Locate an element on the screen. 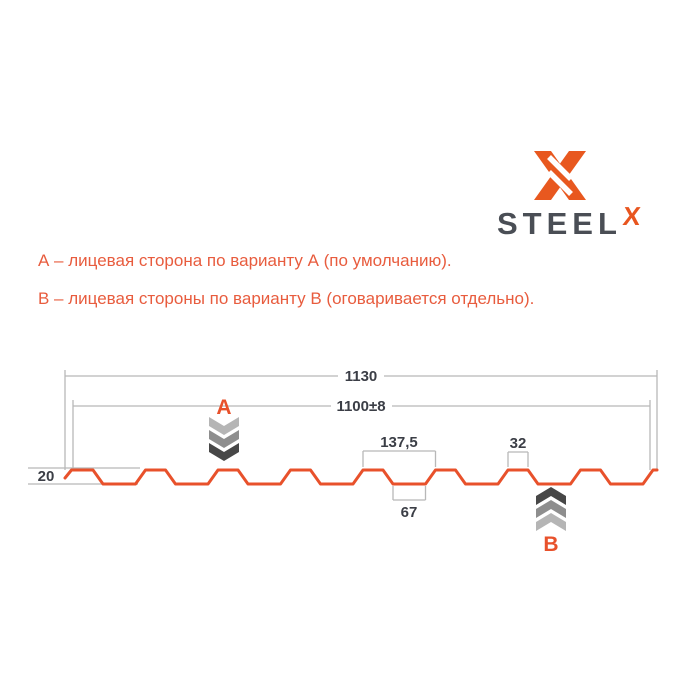 Image resolution: width=700 pixels, height=700 pixels. variant-a-marker: А is located at coordinates (224, 428).